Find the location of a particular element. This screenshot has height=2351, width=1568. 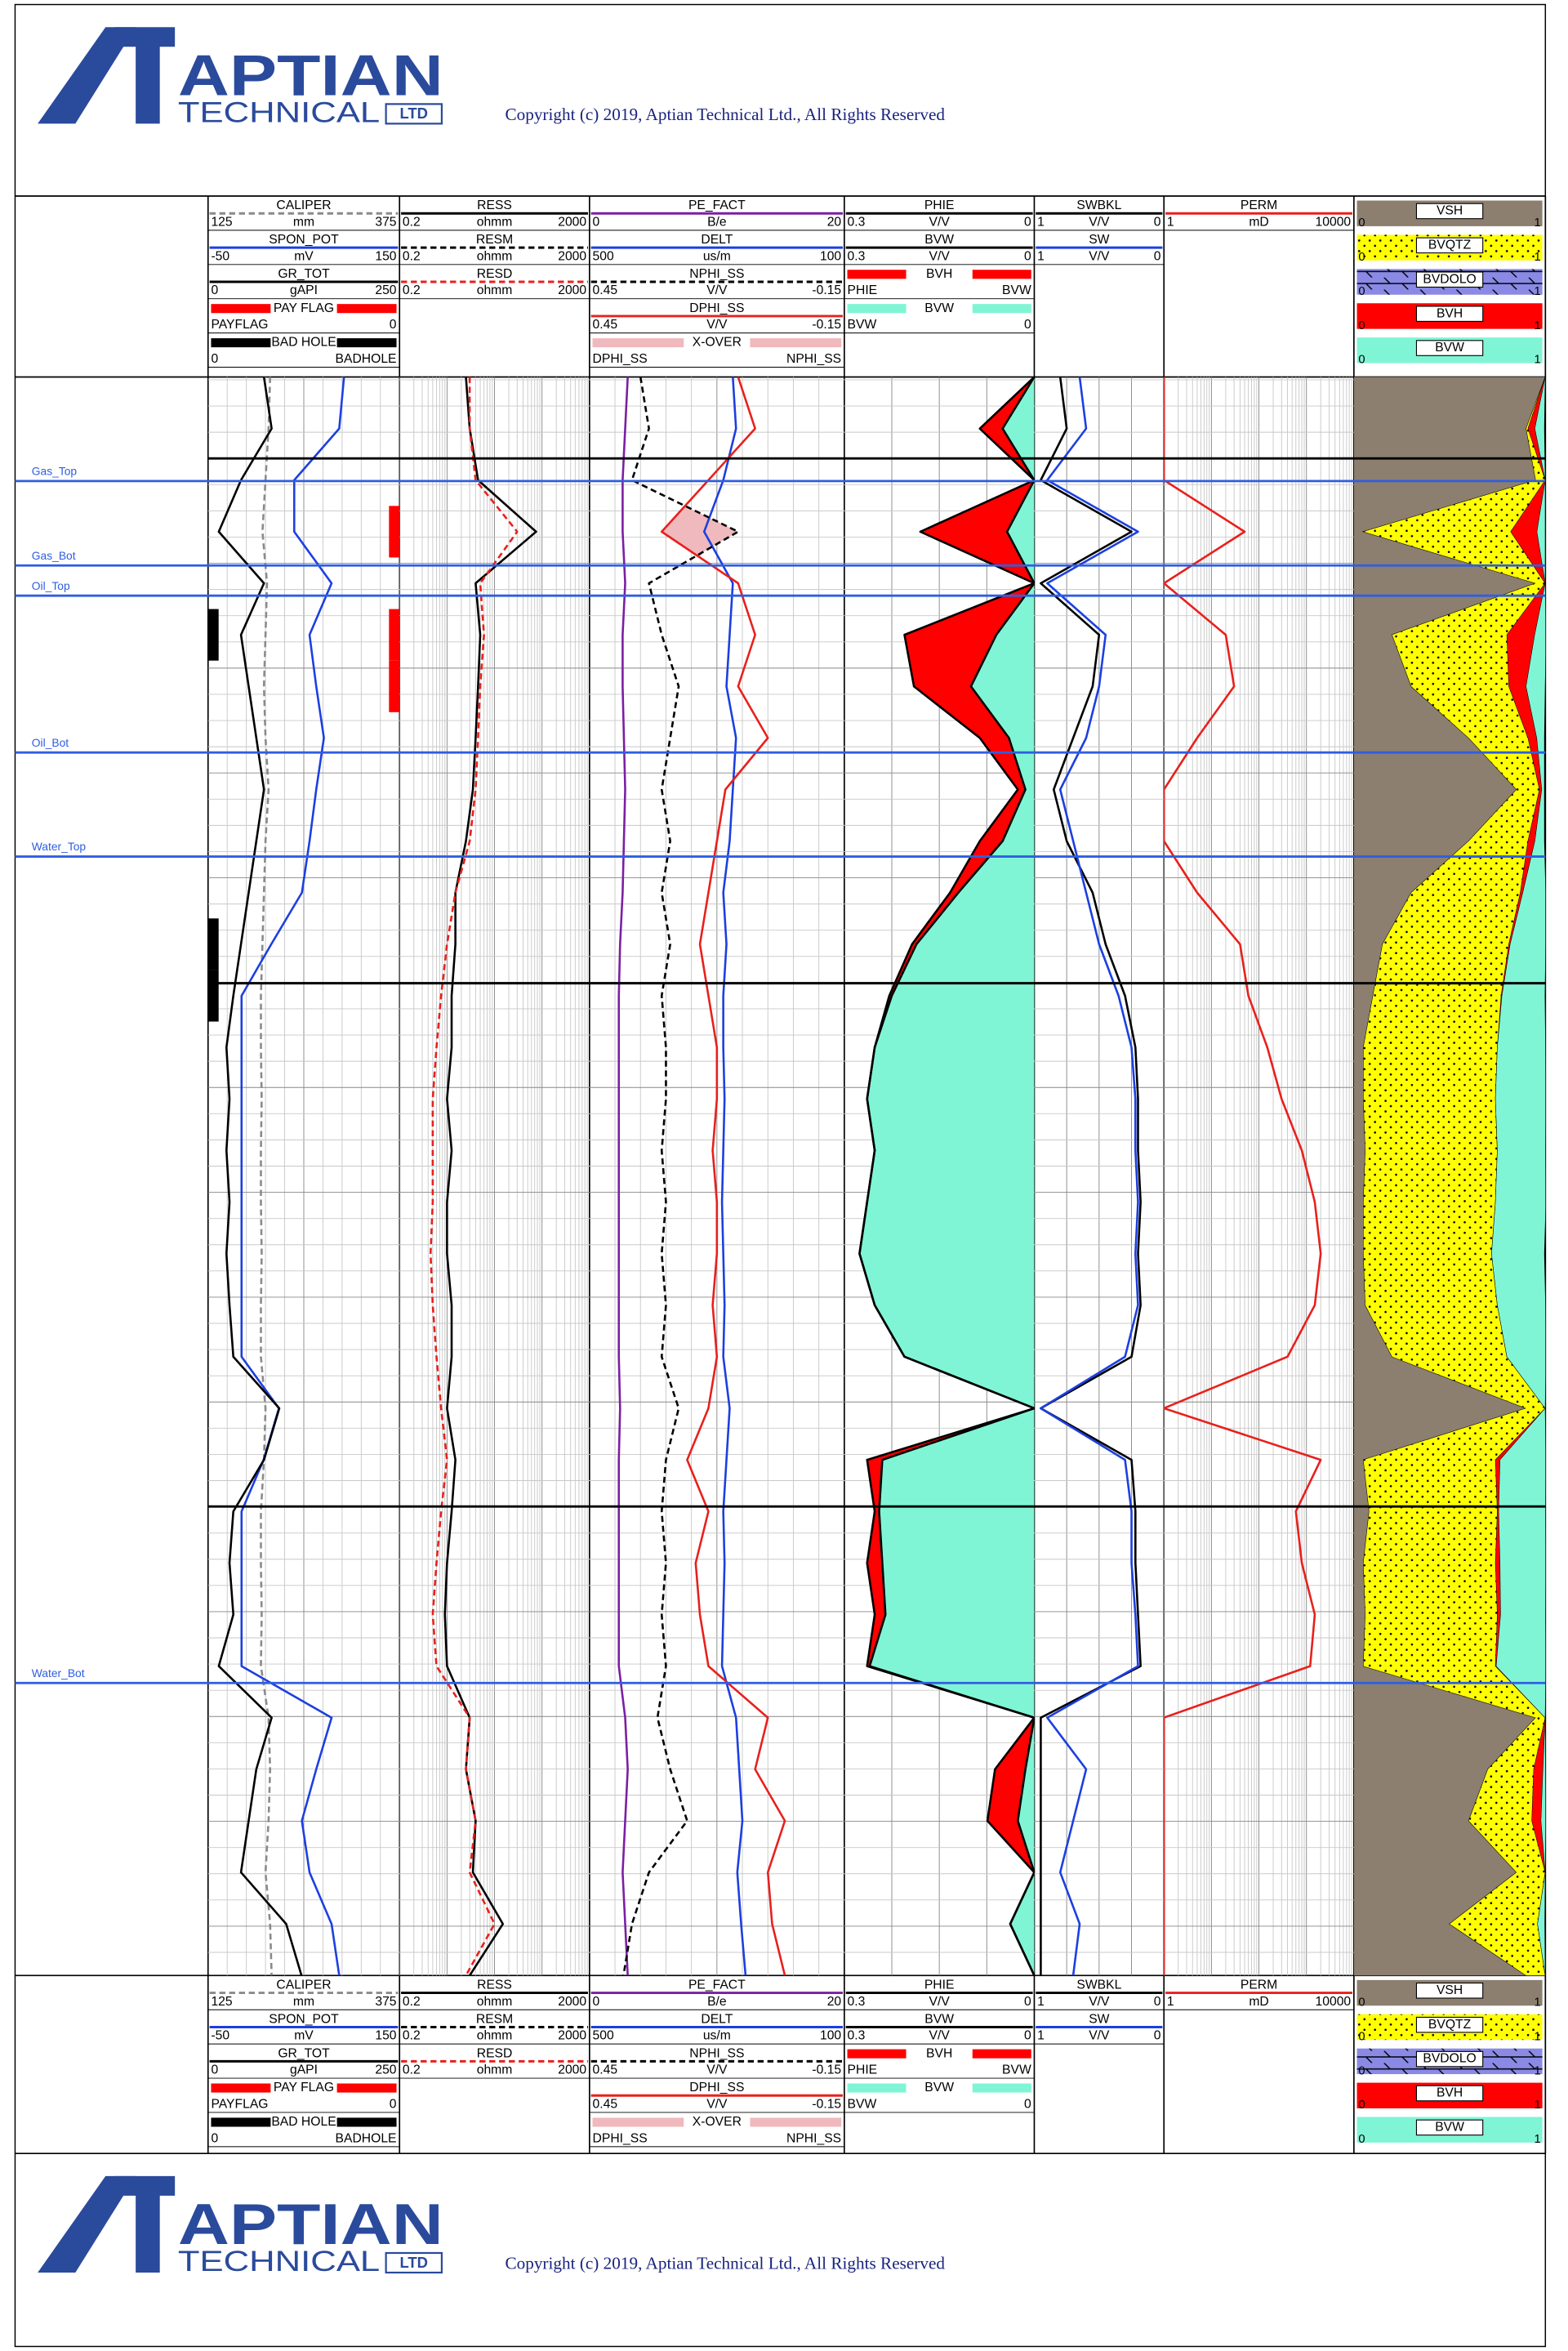

legend-name: PAY FLAG is located at coordinates (304, 308).